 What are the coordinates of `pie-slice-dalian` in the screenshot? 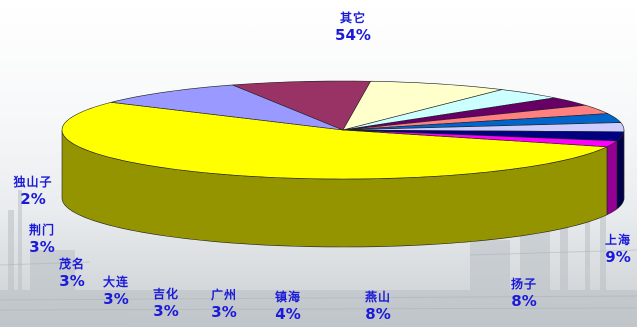 It's located at (482, 122).